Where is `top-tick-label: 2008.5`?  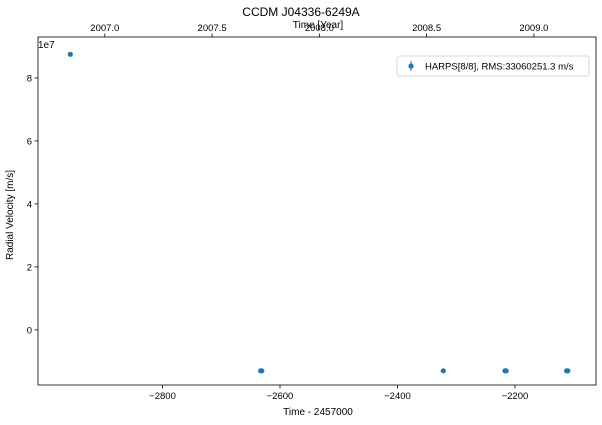
top-tick-label: 2008.5 is located at coordinates (426, 28).